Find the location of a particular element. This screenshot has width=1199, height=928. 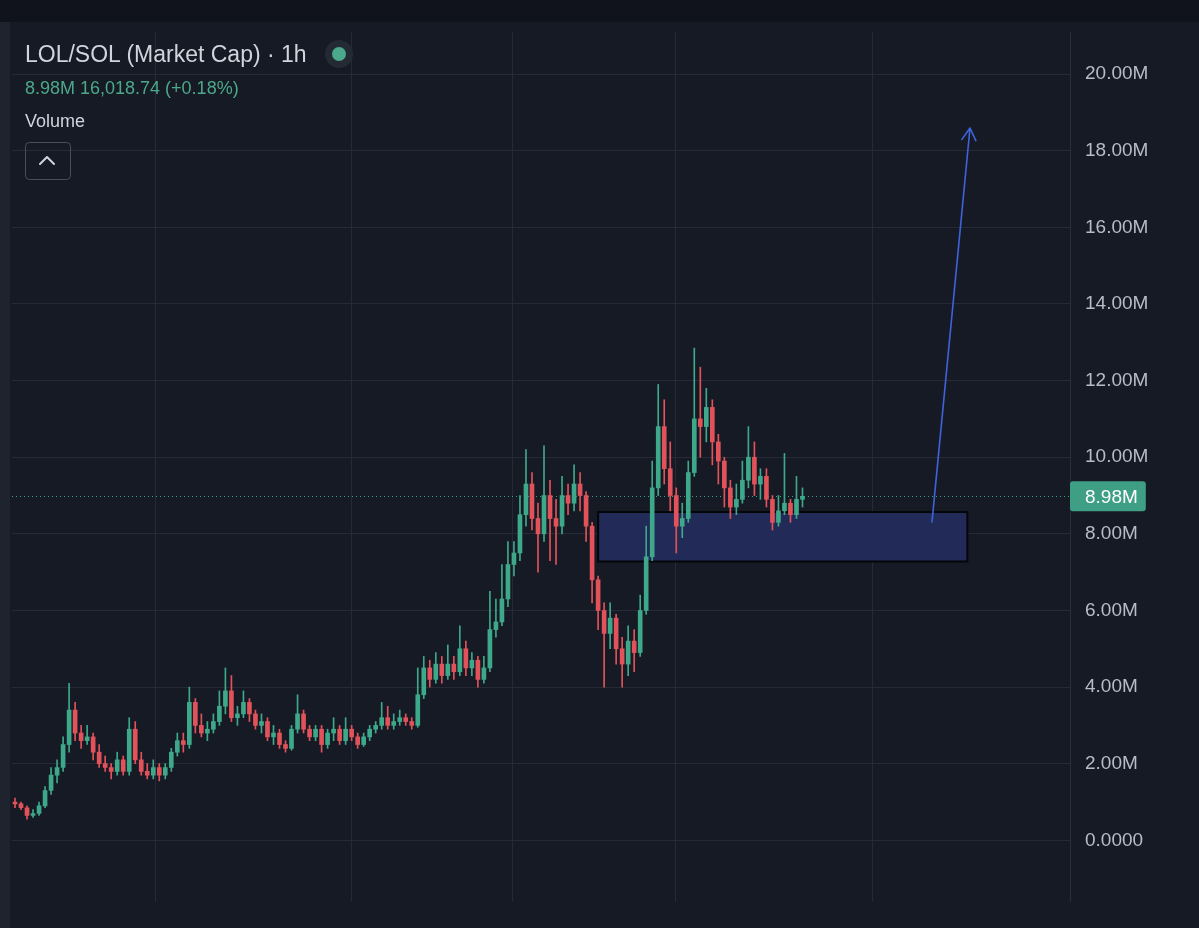

y-tick-label: 16.00M is located at coordinates (1117, 226).